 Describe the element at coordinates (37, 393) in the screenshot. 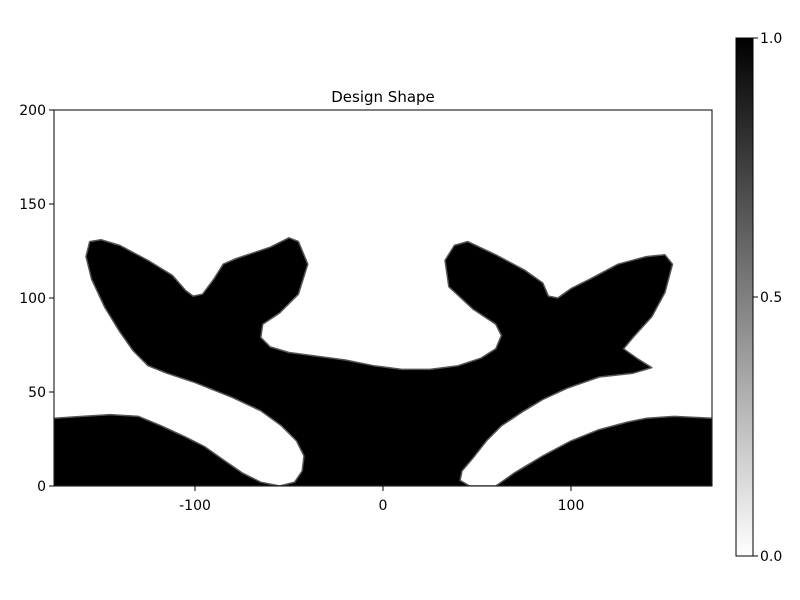

I see `y-tick-label: 50` at that location.